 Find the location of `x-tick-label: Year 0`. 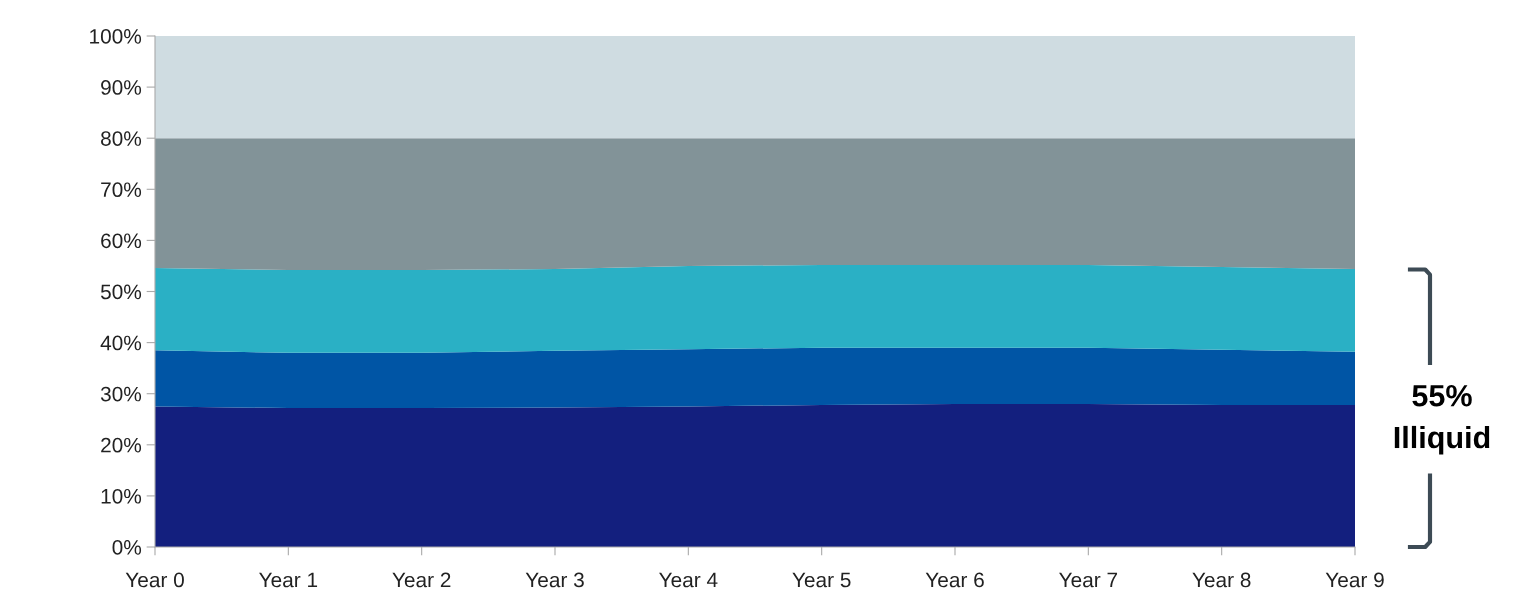

x-tick-label: Year 0 is located at coordinates (154, 580).